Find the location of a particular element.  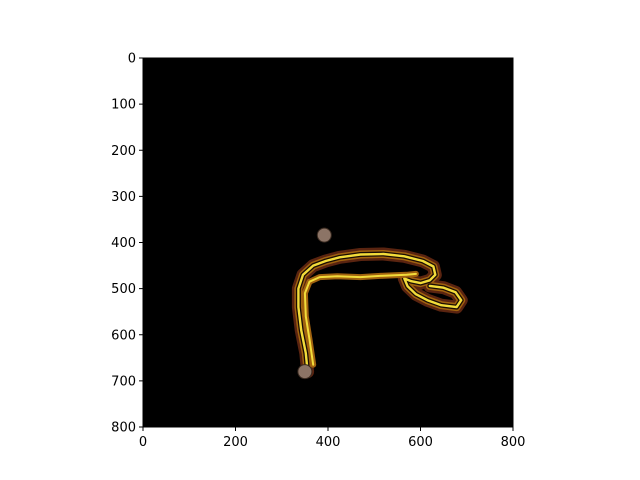

y-tick-label: 500 is located at coordinates (123, 289).